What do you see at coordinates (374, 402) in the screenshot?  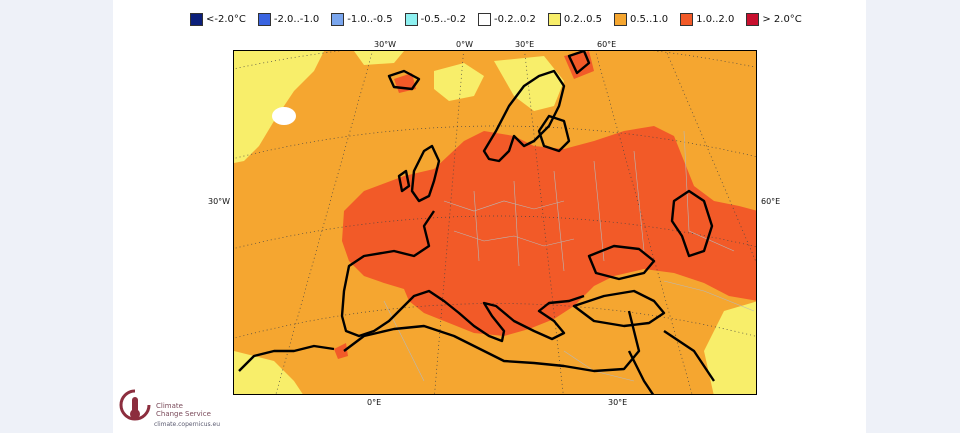 I see `bottom-tick-label: 0°E` at bounding box center [374, 402].